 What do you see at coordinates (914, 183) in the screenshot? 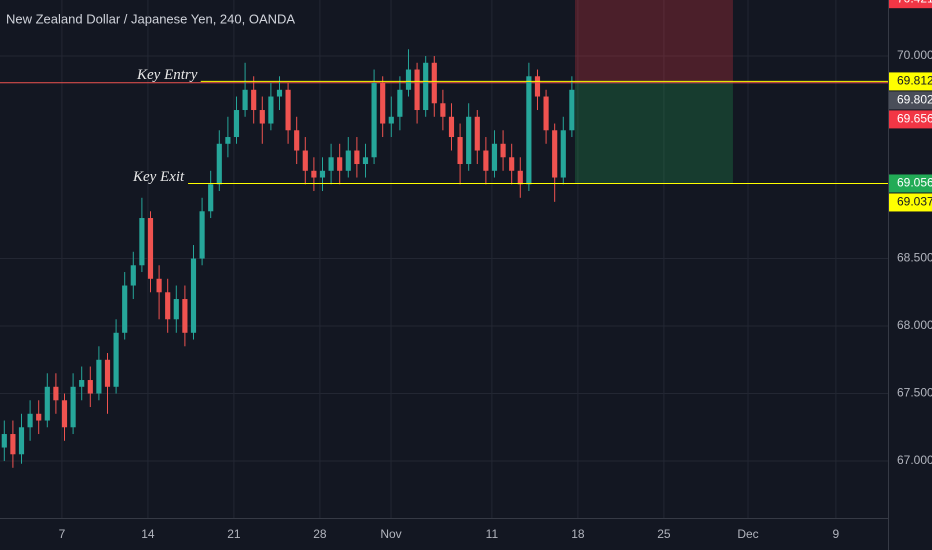
I see `price-label: 69.056` at bounding box center [914, 183].